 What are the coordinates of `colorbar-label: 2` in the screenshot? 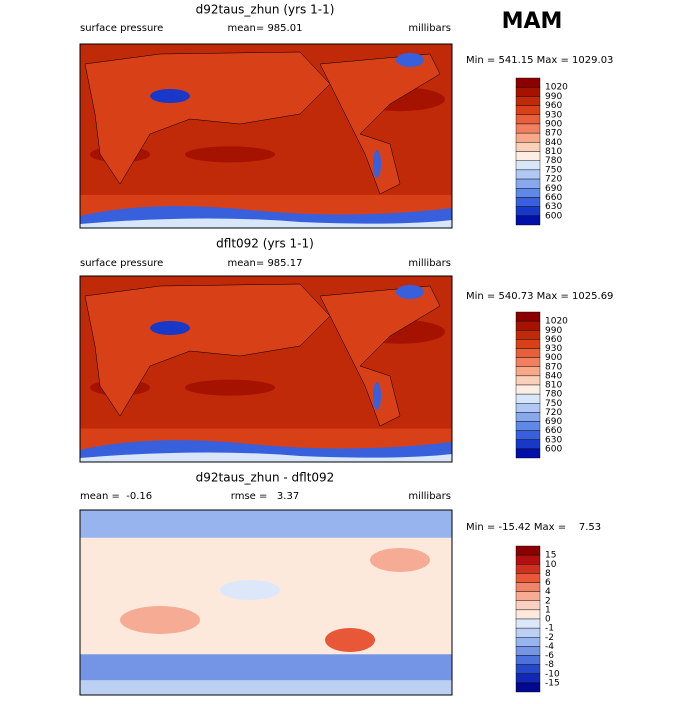 It's located at (548, 601).